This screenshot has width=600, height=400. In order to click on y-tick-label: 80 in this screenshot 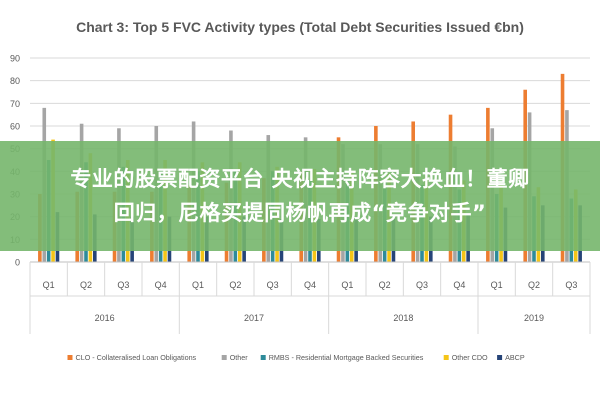, I will do `click(15, 81)`.